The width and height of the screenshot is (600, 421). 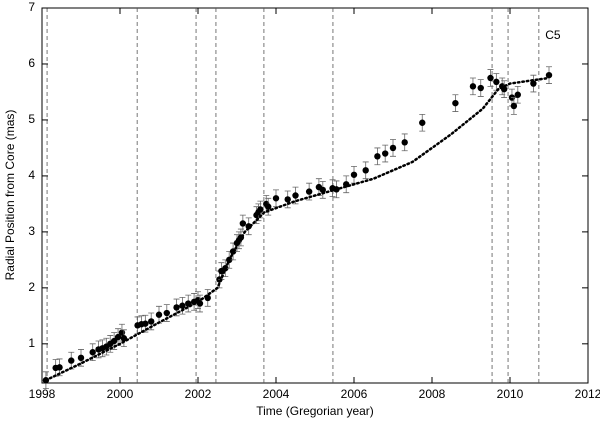 What do you see at coordinates (276, 394) in the screenshot?
I see `x-tick-label: 2004` at bounding box center [276, 394].